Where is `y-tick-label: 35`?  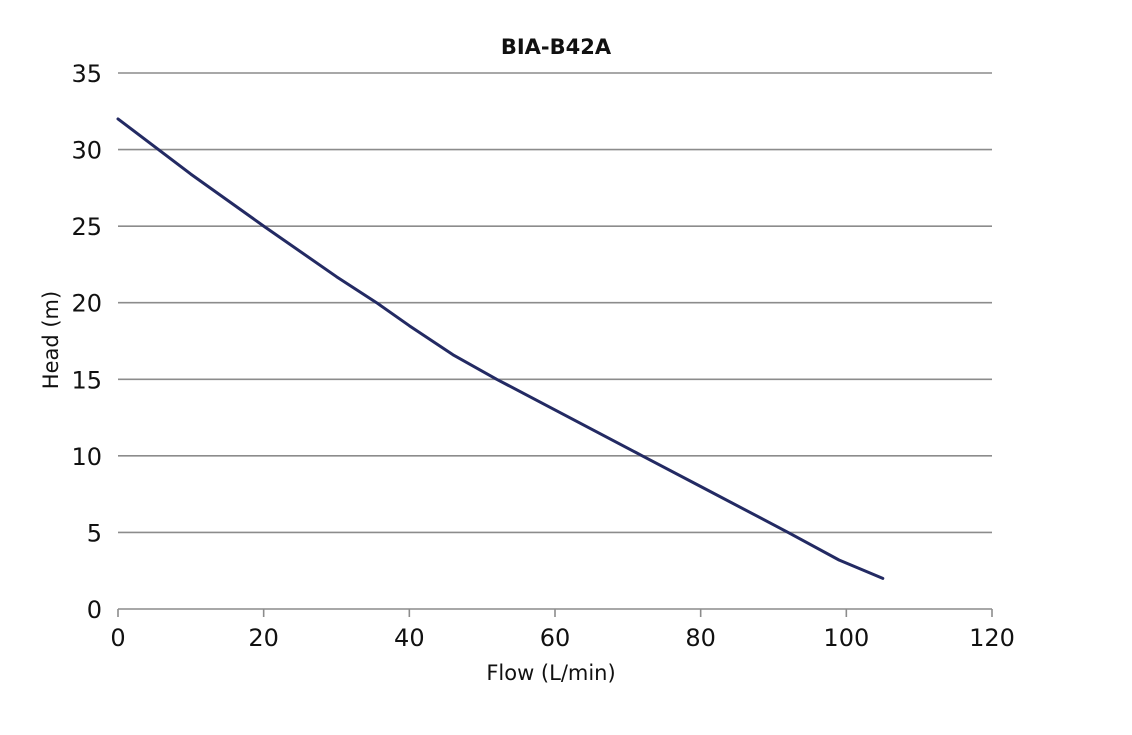 y-tick-label: 35 is located at coordinates (86, 74).